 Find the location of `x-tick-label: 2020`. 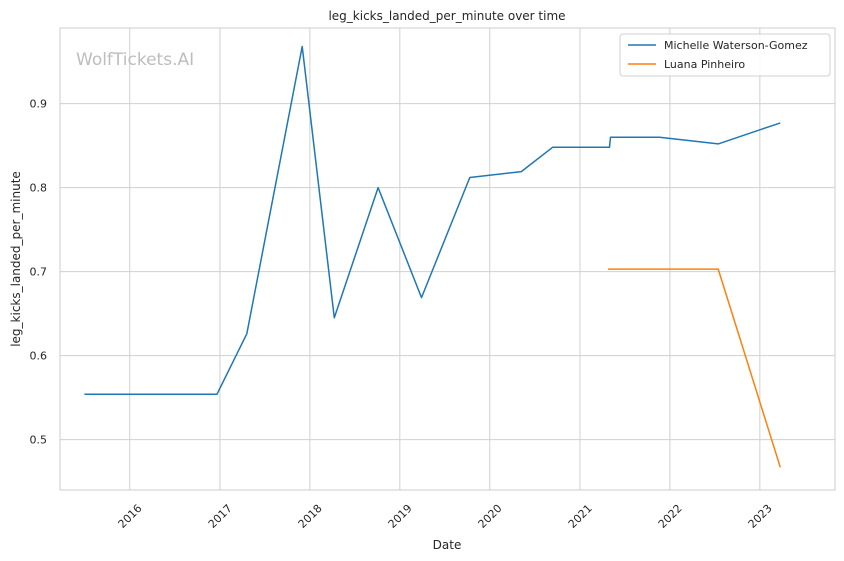

x-tick-label: 2020 is located at coordinates (490, 516).